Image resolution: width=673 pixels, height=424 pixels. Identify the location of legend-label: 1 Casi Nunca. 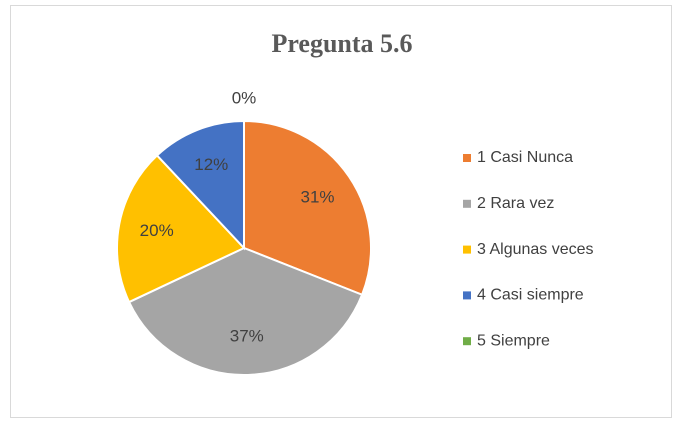
(525, 157).